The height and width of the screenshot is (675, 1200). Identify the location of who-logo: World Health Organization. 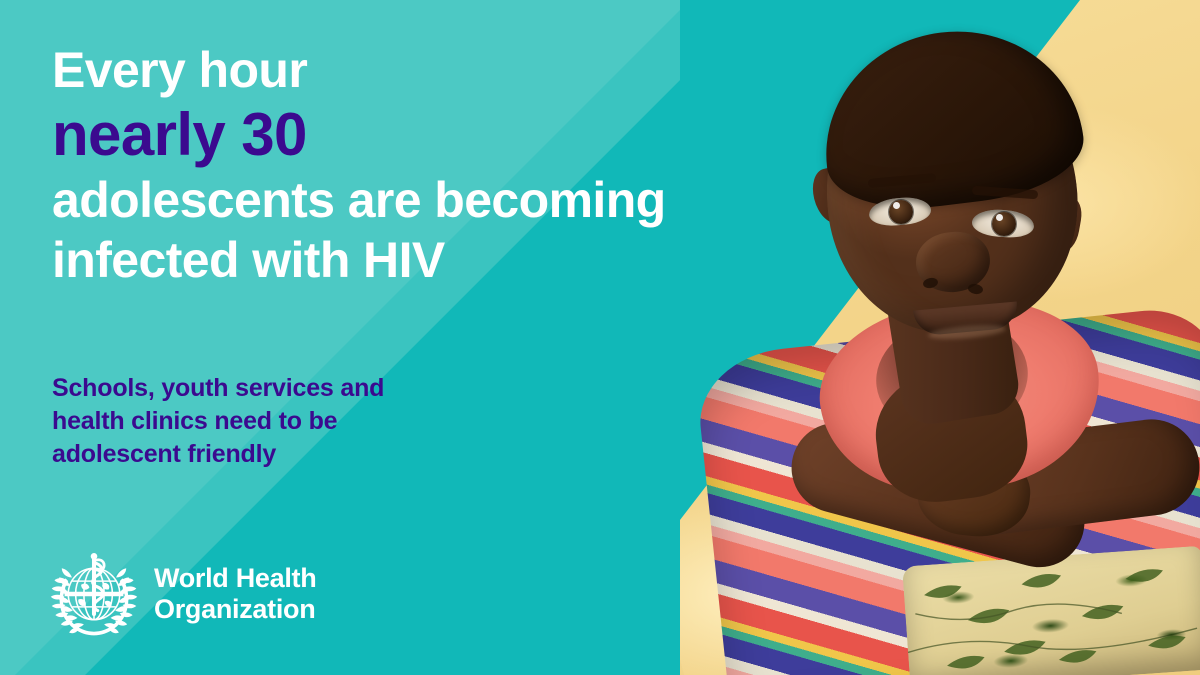
(182, 594).